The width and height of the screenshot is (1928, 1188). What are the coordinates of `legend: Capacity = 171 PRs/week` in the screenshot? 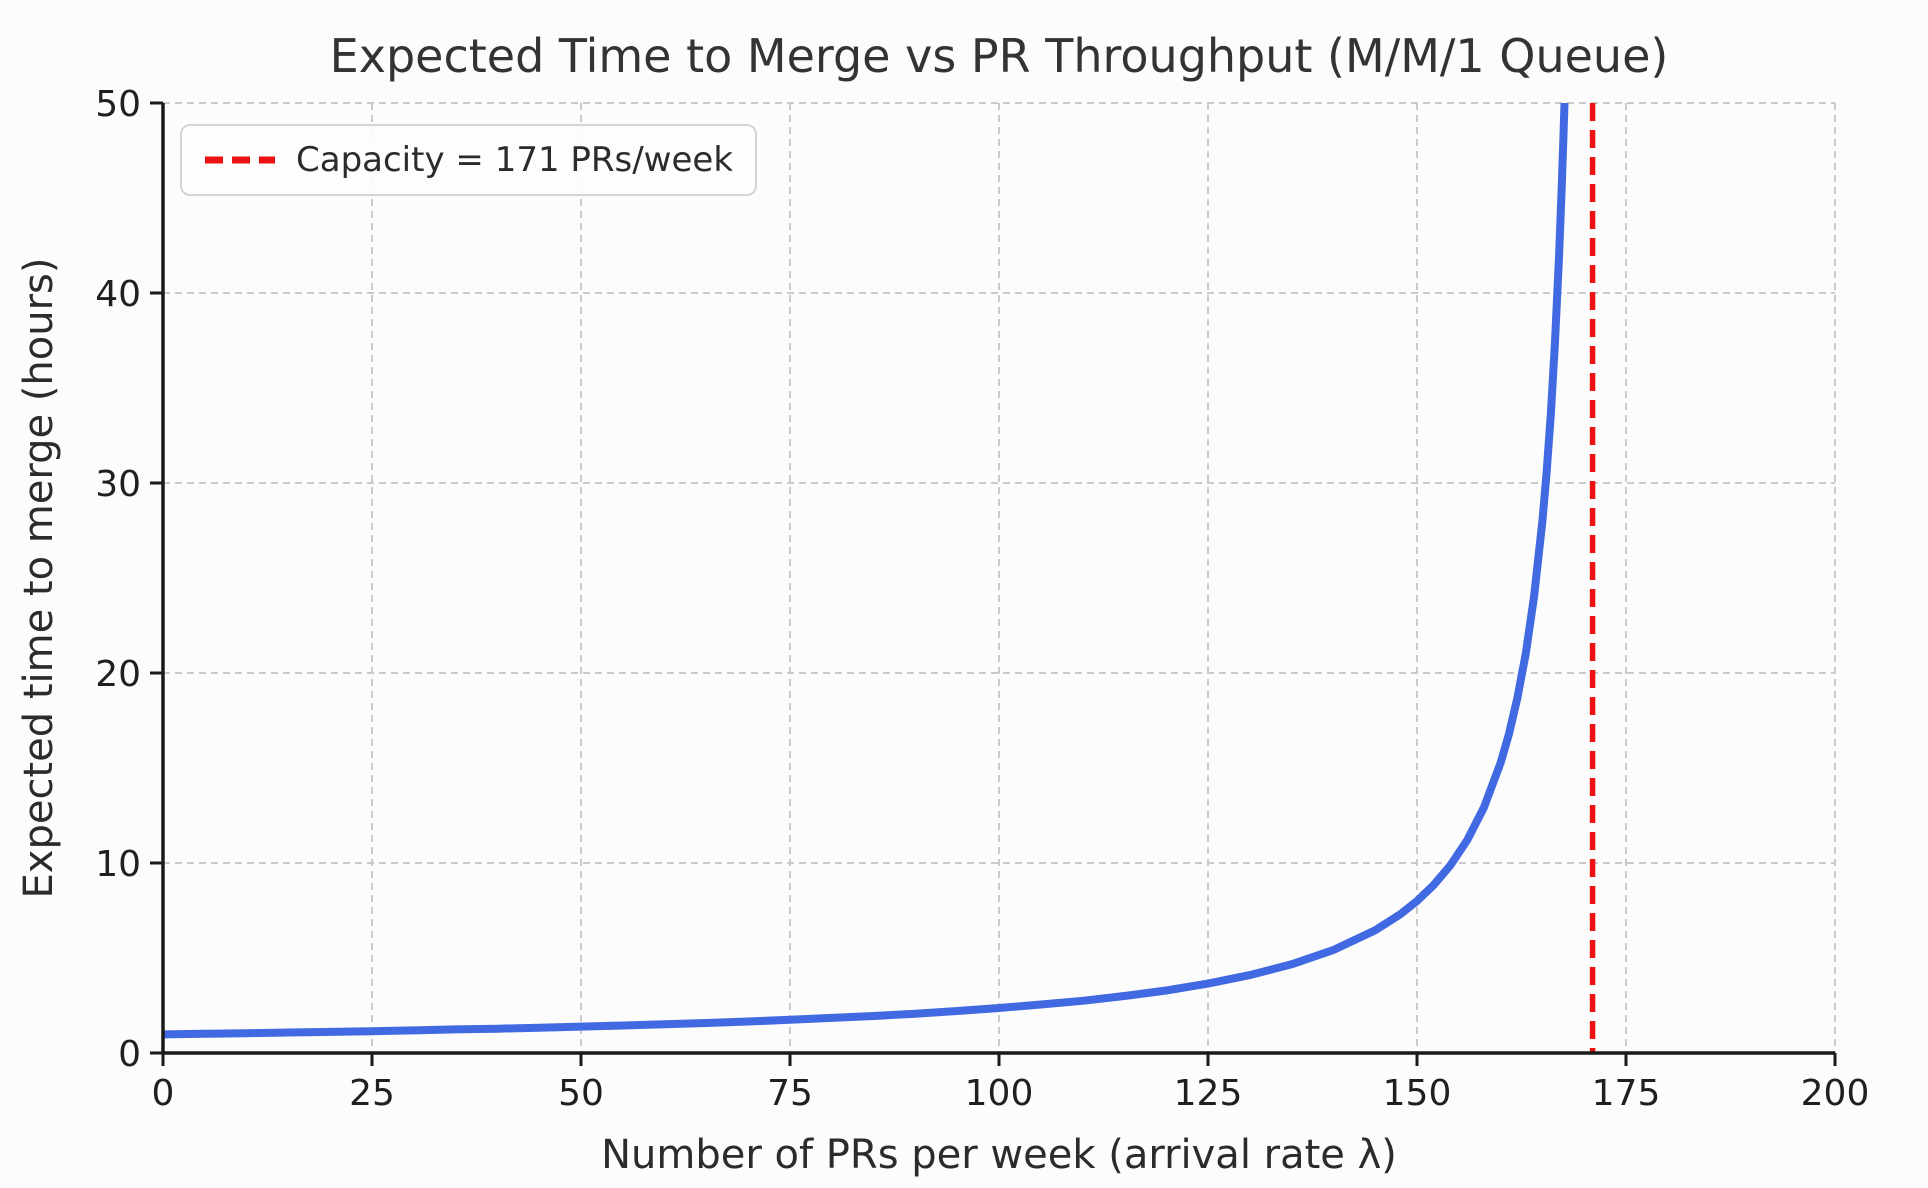 It's located at (469, 160).